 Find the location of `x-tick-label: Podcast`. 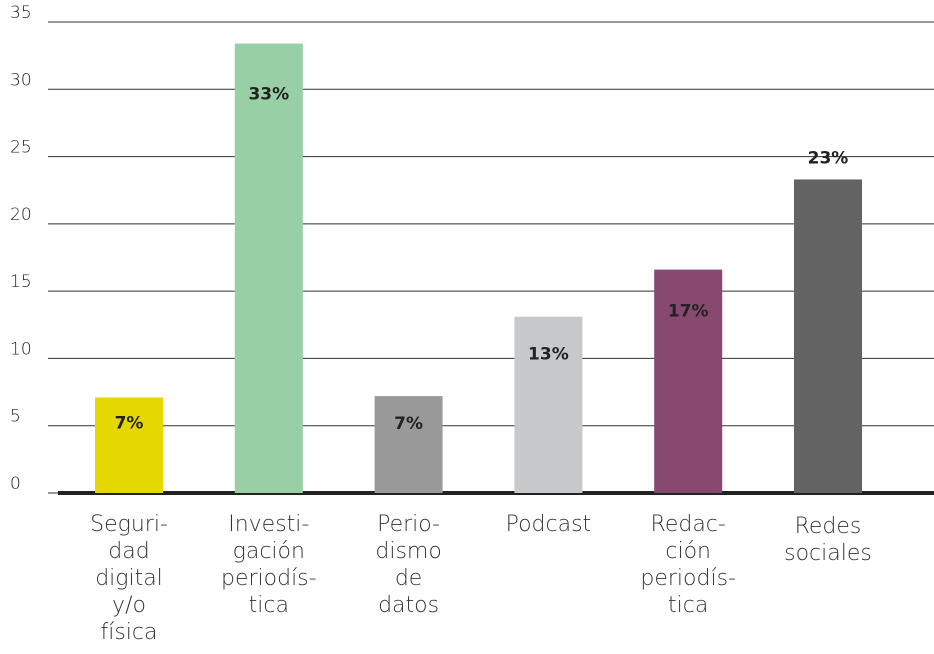

x-tick-label: Podcast is located at coordinates (549, 524).